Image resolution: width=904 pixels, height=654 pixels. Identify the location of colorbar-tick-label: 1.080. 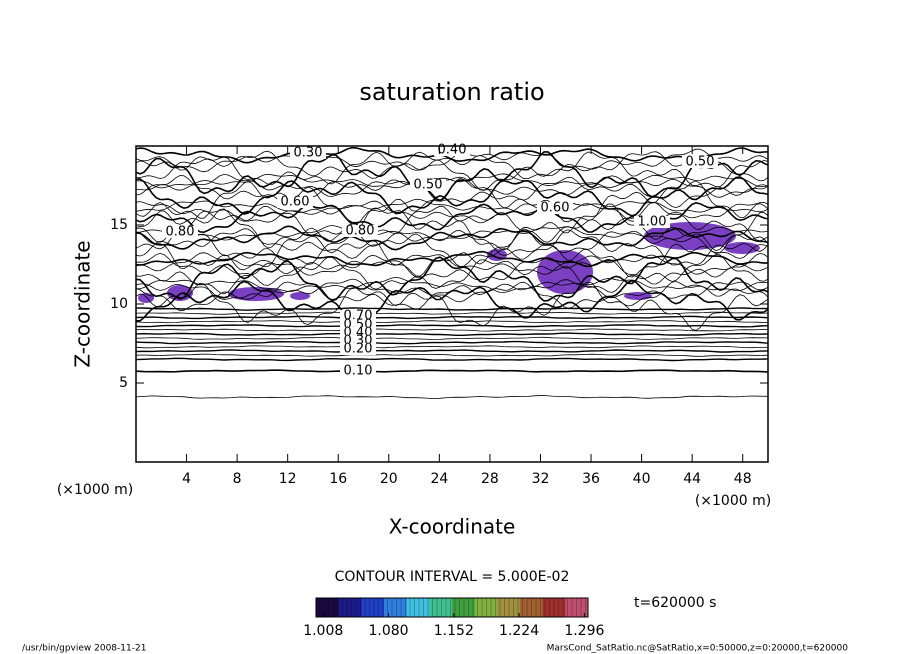
(388, 631).